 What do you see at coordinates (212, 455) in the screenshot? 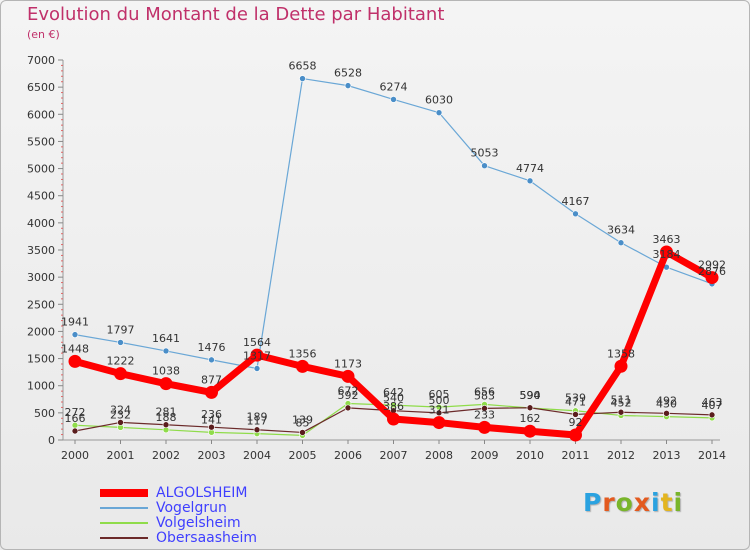
I see `x-tick-label: 2003` at bounding box center [212, 455].